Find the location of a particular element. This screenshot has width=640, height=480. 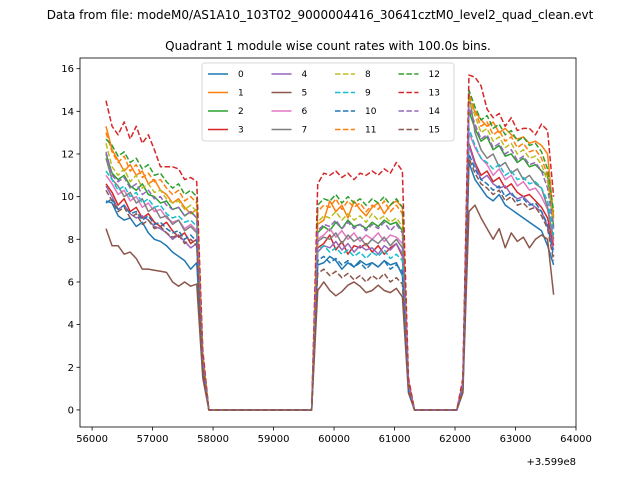

legend-label-1: 1 is located at coordinates (241, 94).